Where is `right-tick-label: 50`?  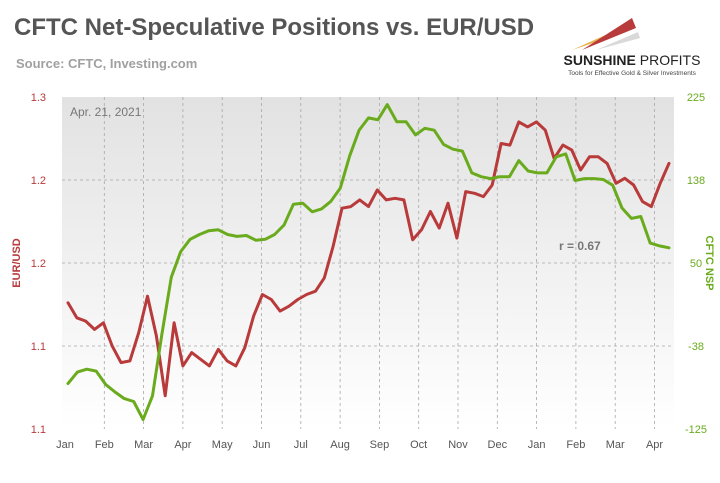
right-tick-label: 50 is located at coordinates (696, 264).